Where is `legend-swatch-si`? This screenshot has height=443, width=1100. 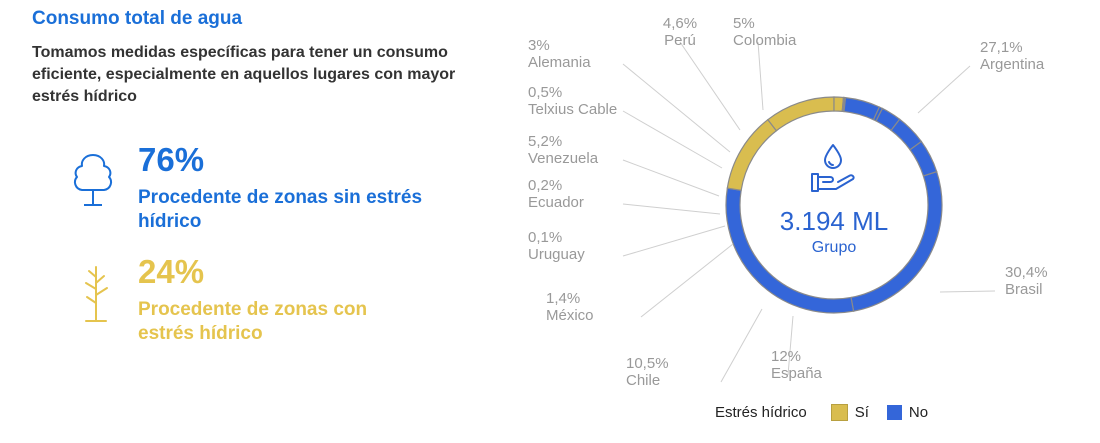
legend-swatch-si is located at coordinates (839, 412).